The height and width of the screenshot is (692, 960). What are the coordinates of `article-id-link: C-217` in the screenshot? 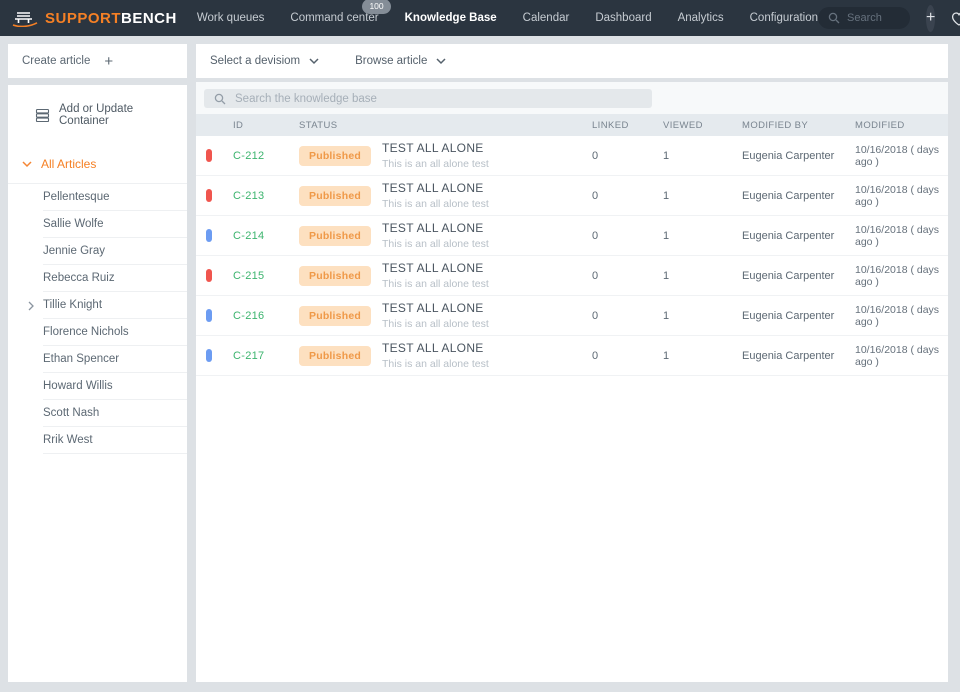 It's located at (249, 355).